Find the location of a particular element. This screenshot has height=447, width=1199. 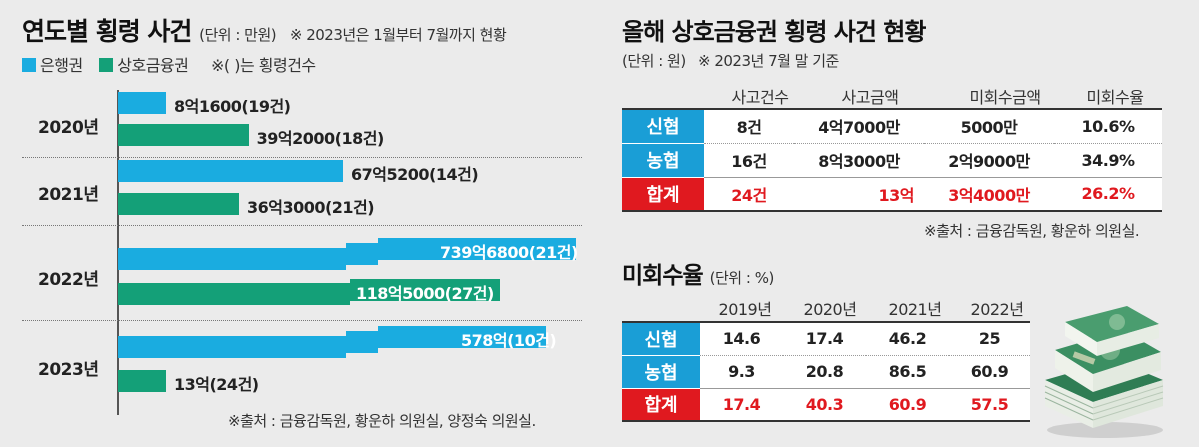

right-bottom-unit: (단위 : %) is located at coordinates (742, 278).